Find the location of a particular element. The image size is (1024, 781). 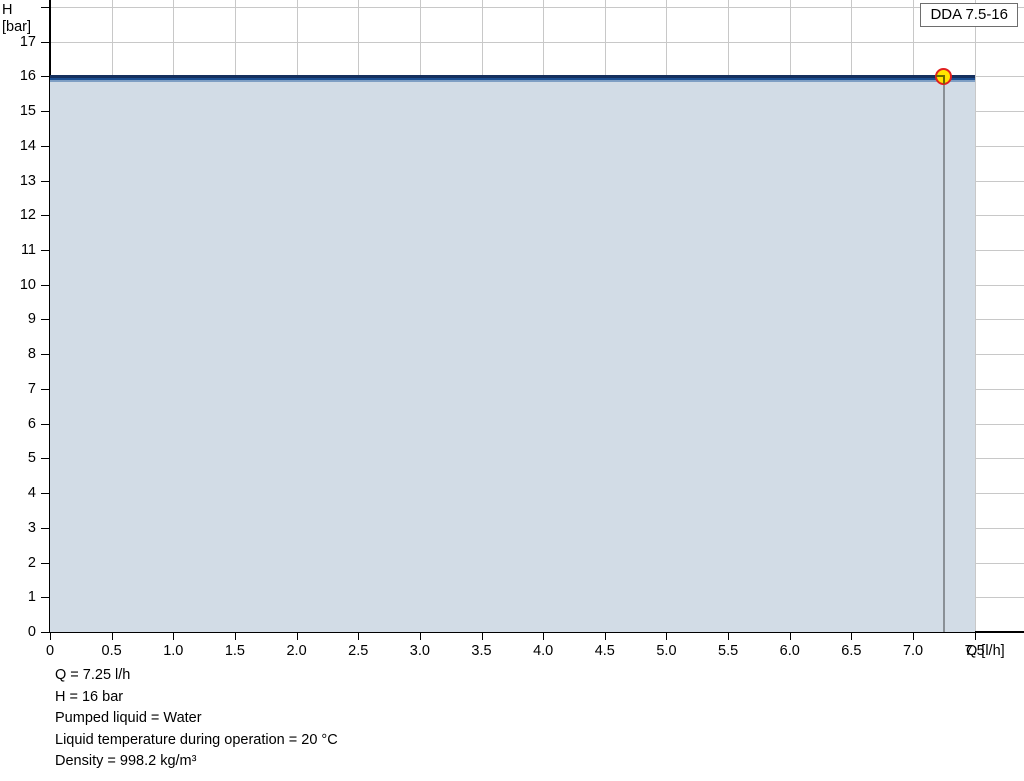

curve-halo-band is located at coordinates (512, 81).